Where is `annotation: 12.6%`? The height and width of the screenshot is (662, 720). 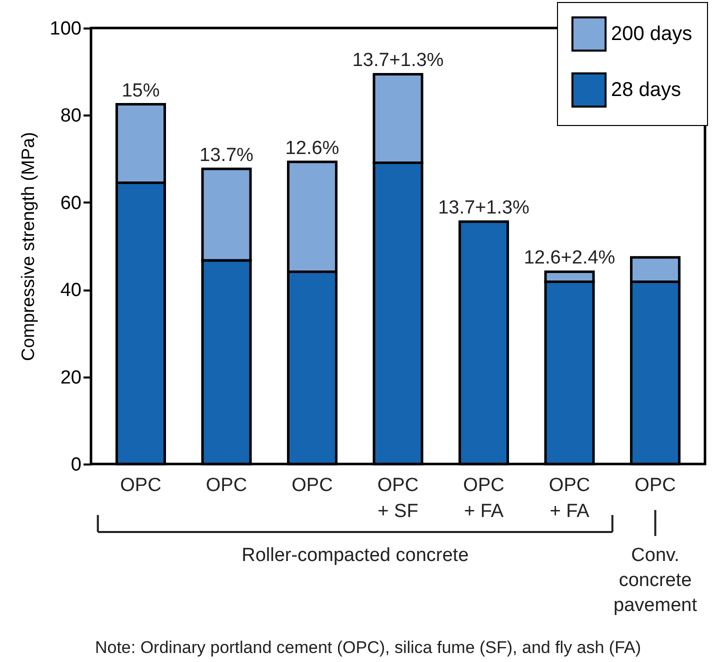
annotation: 12.6% is located at coordinates (312, 148).